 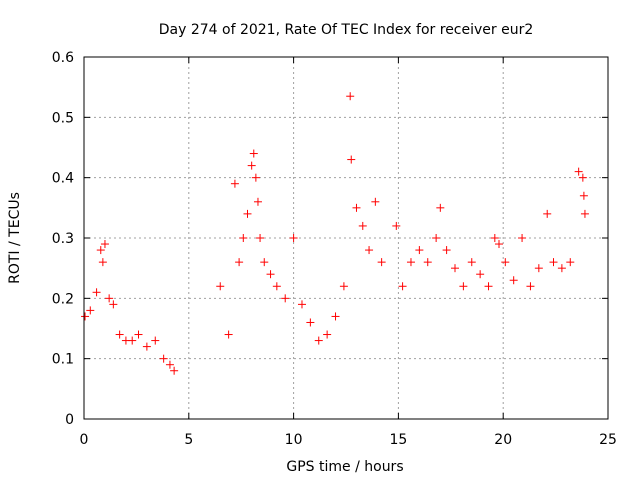 I want to click on y-tick-label: 0.4, so click(x=63, y=179).